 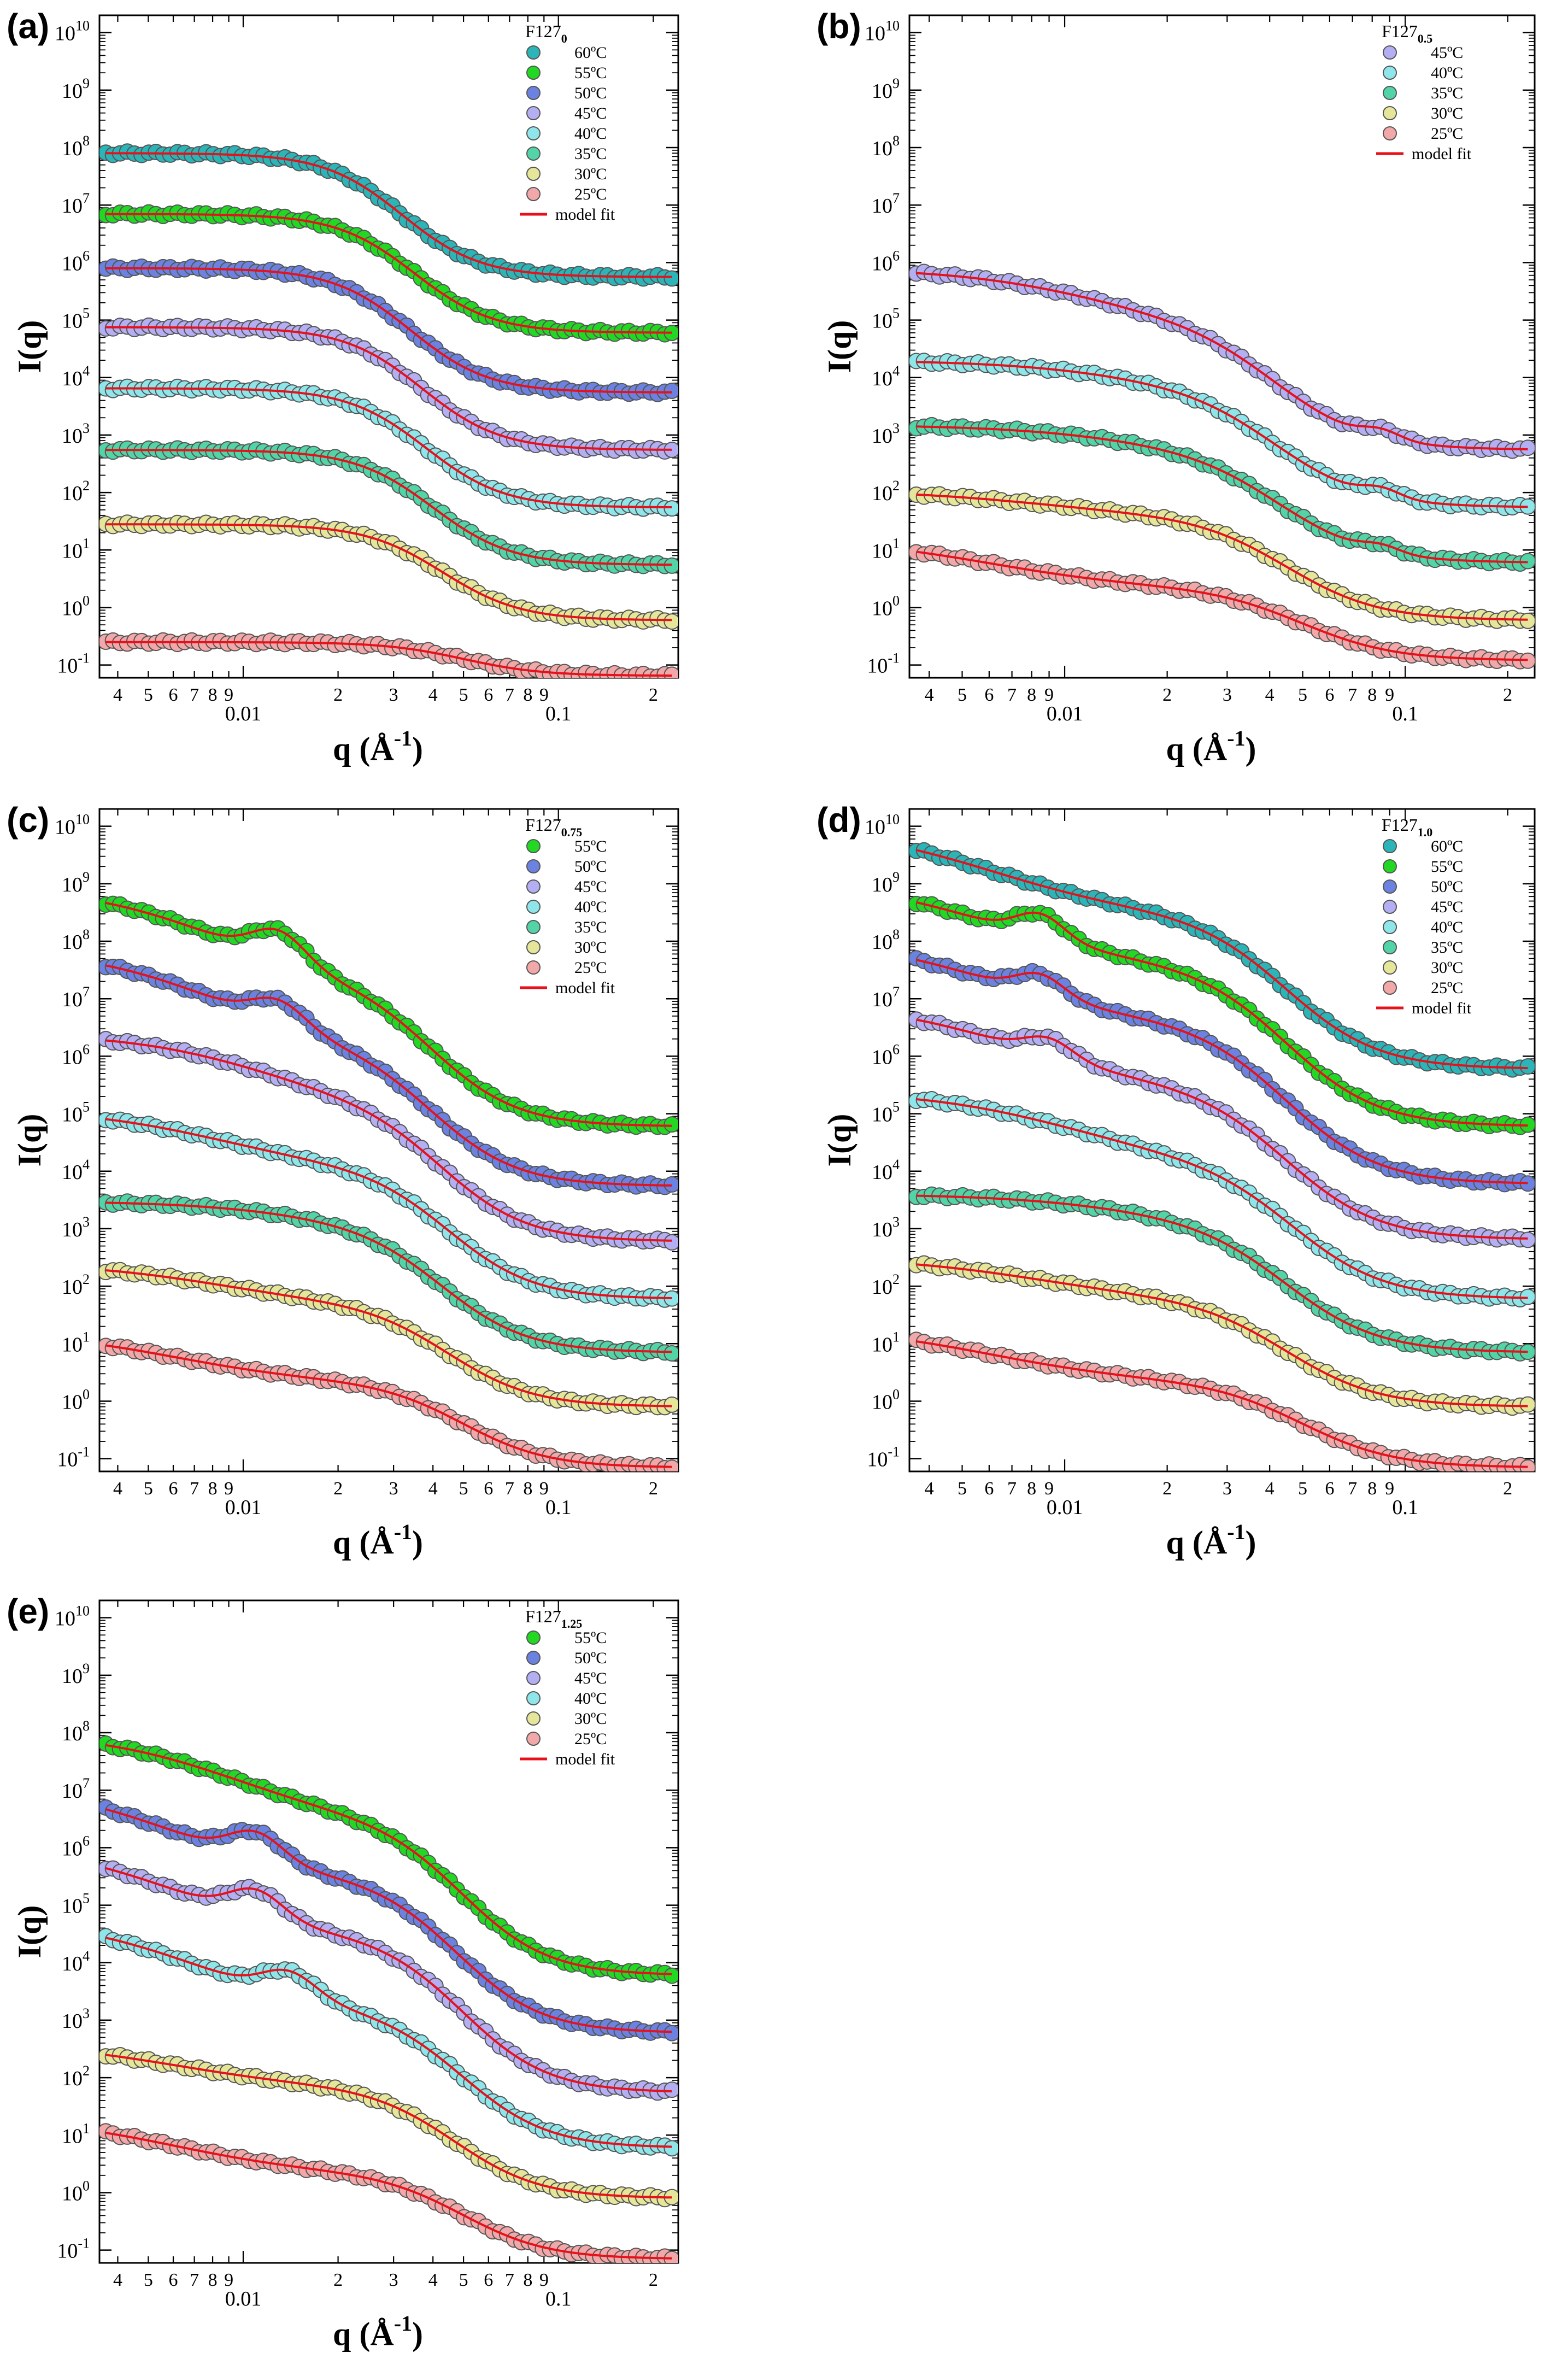 I want to click on x-axis-title: q (Å-1), so click(x=378, y=746).